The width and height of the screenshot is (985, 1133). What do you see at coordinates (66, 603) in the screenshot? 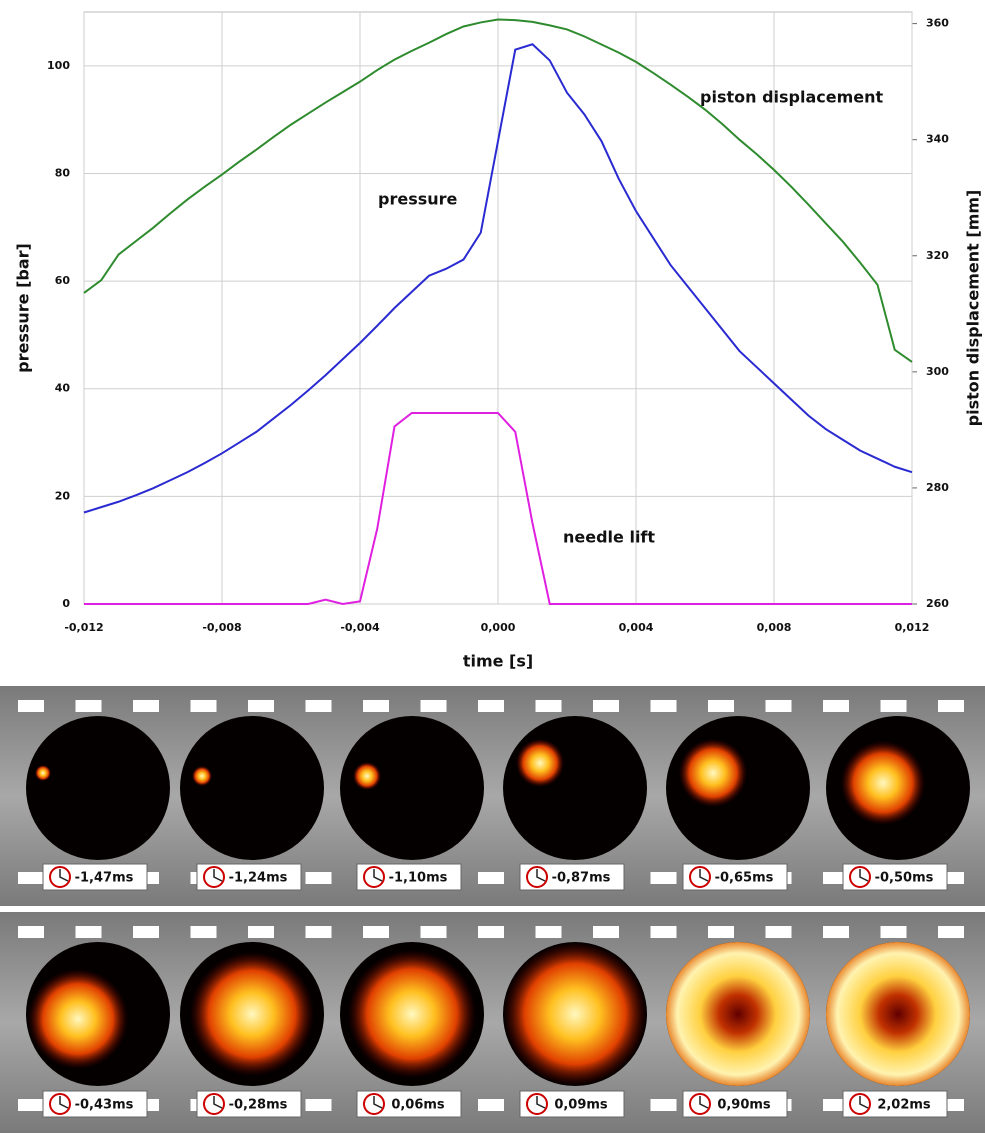
I see `y-tick-label: 0` at bounding box center [66, 603].